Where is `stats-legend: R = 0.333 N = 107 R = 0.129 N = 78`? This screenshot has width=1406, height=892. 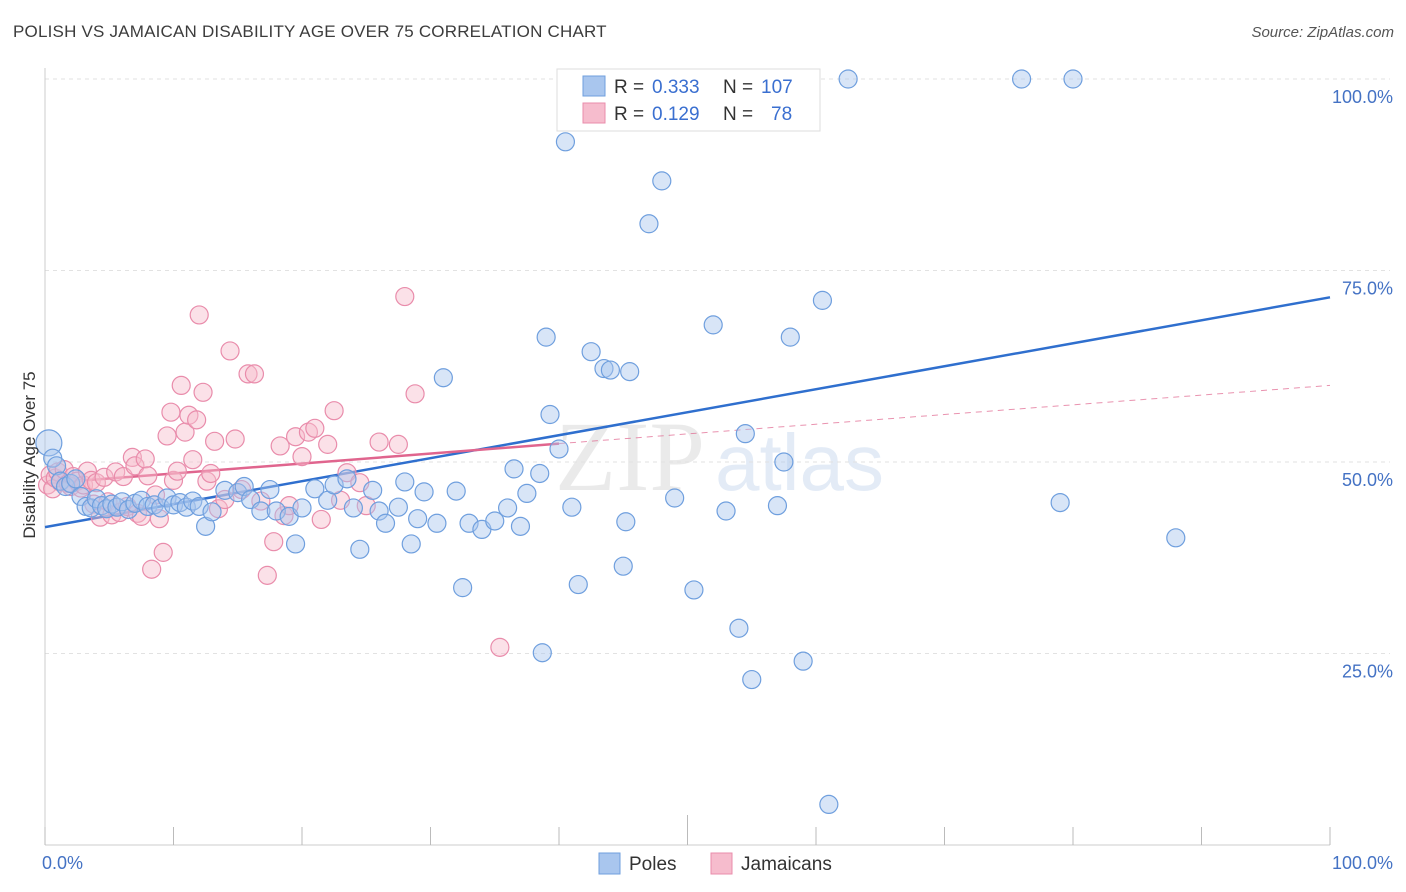 stats-legend: R = 0.333 N = 107 R = 0.129 N = 78 is located at coordinates (688, 100).